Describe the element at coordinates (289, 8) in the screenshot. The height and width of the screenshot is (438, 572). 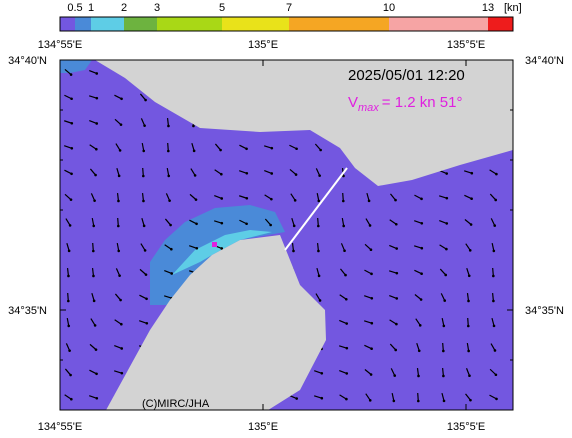
I see `color-bar-label: 7` at that location.